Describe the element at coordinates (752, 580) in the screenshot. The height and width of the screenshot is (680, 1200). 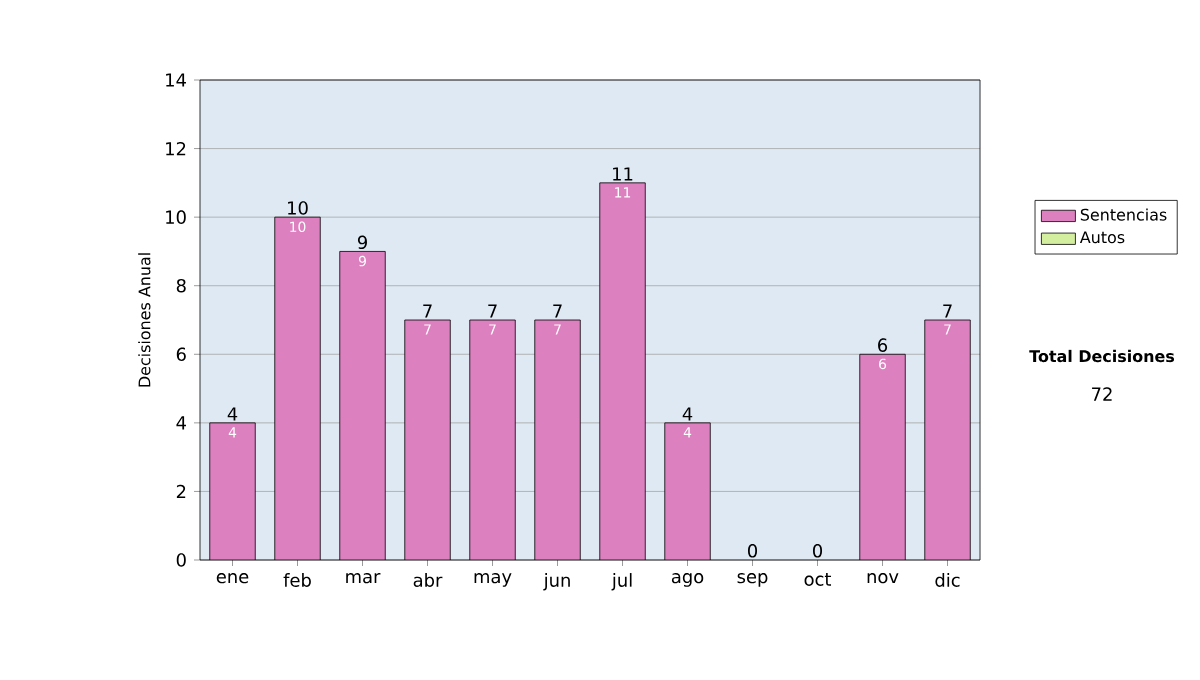
I see `x-tick-label: sep` at that location.